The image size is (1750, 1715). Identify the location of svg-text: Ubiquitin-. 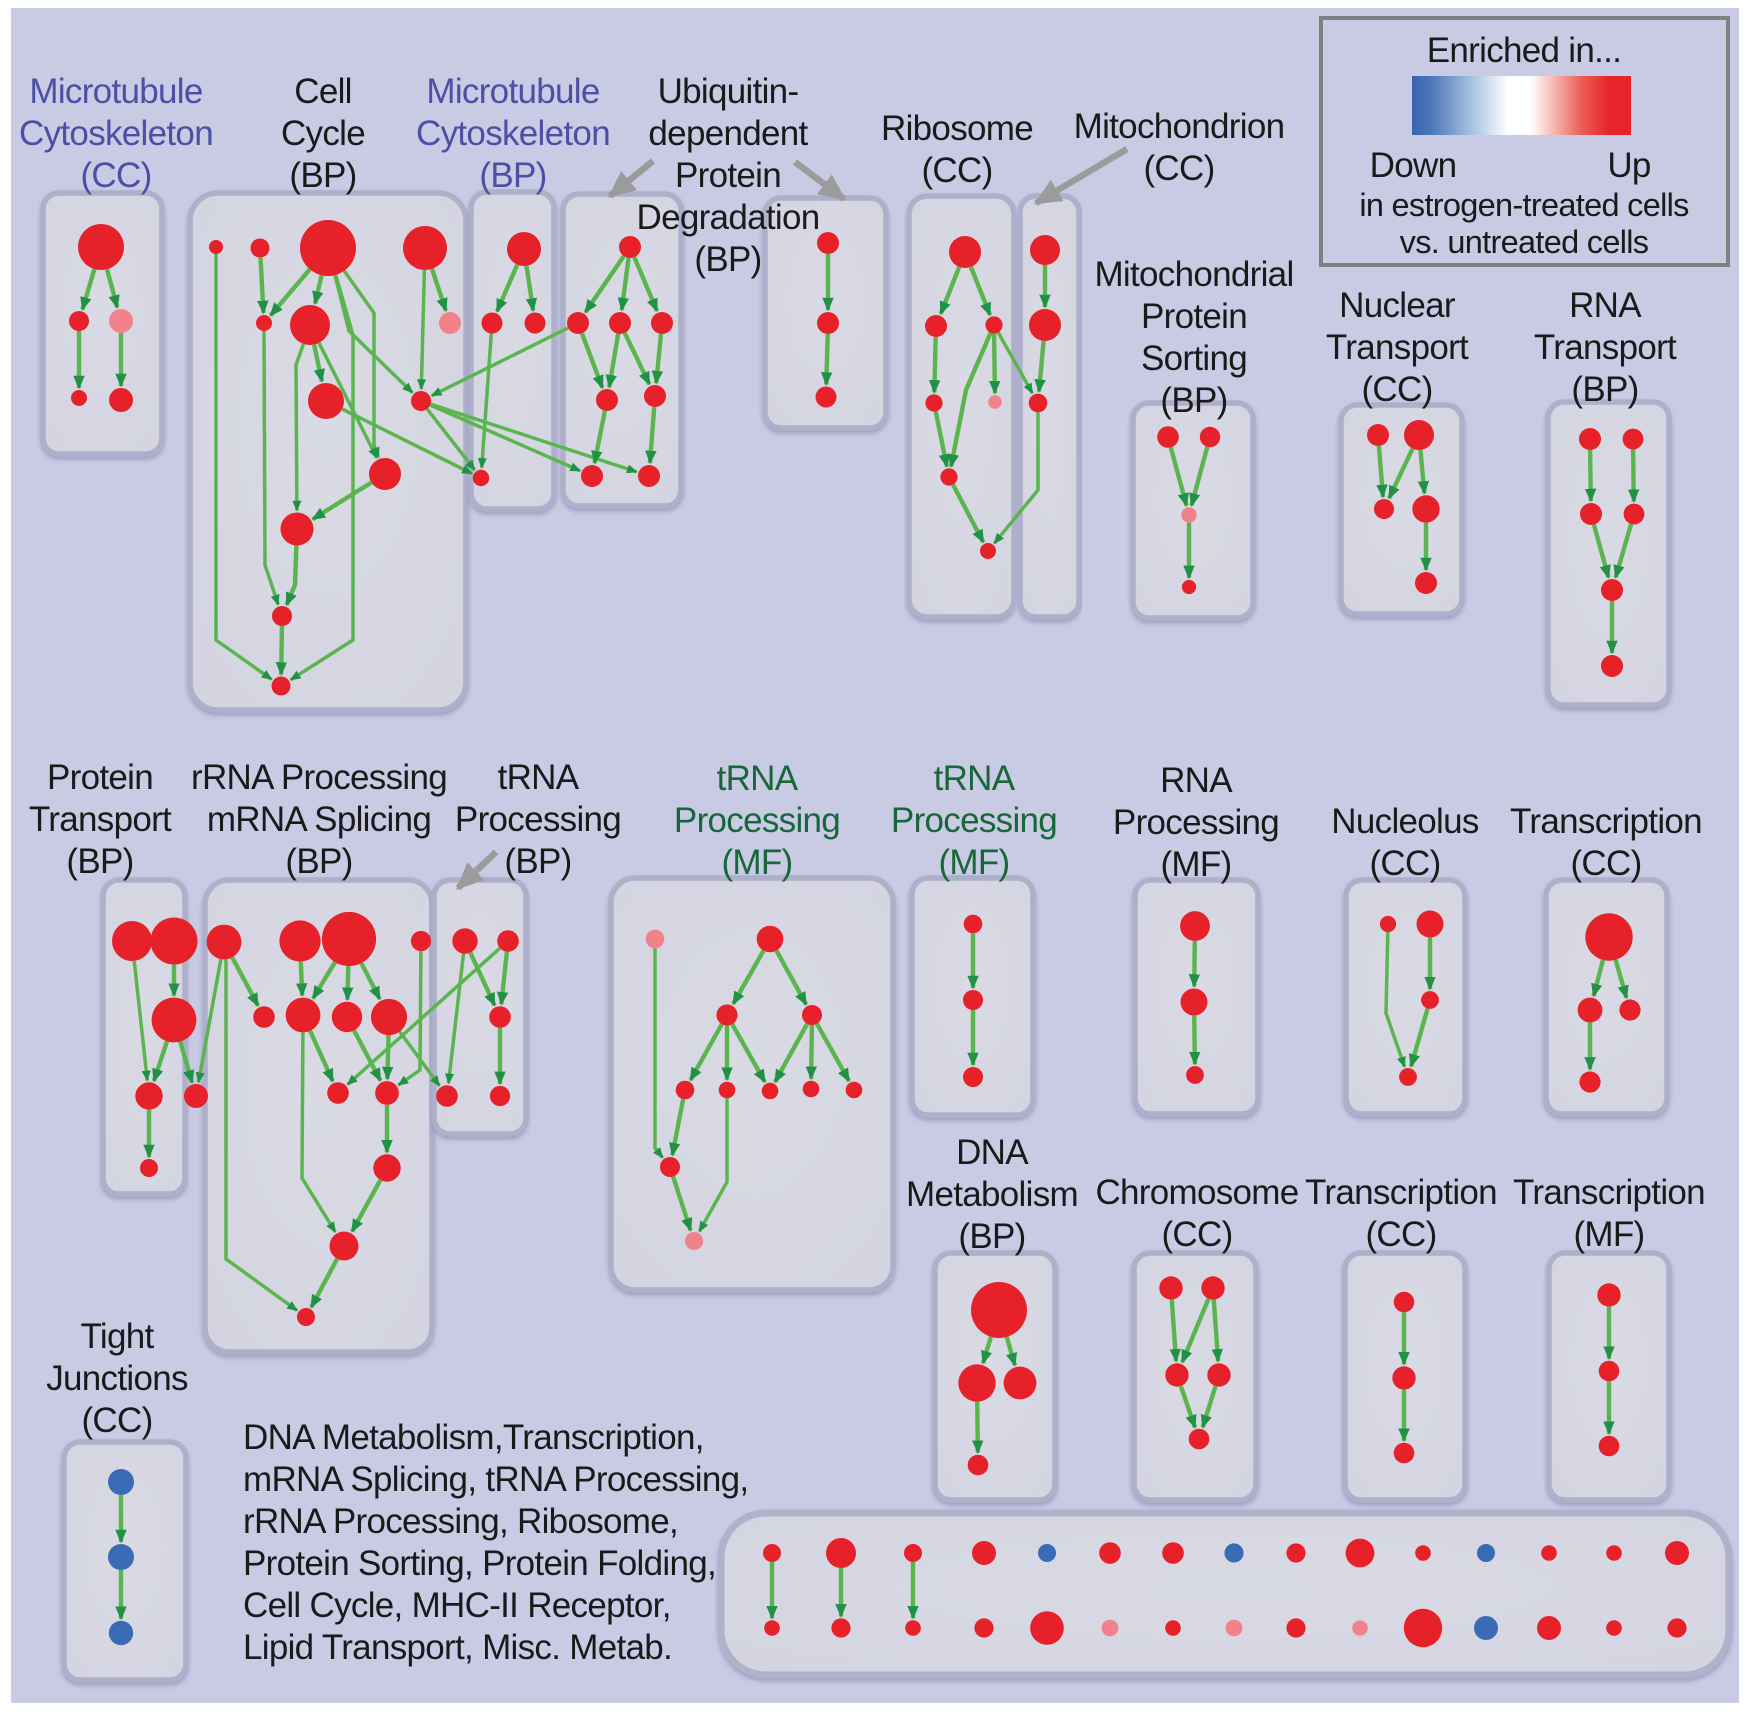
(728, 91).